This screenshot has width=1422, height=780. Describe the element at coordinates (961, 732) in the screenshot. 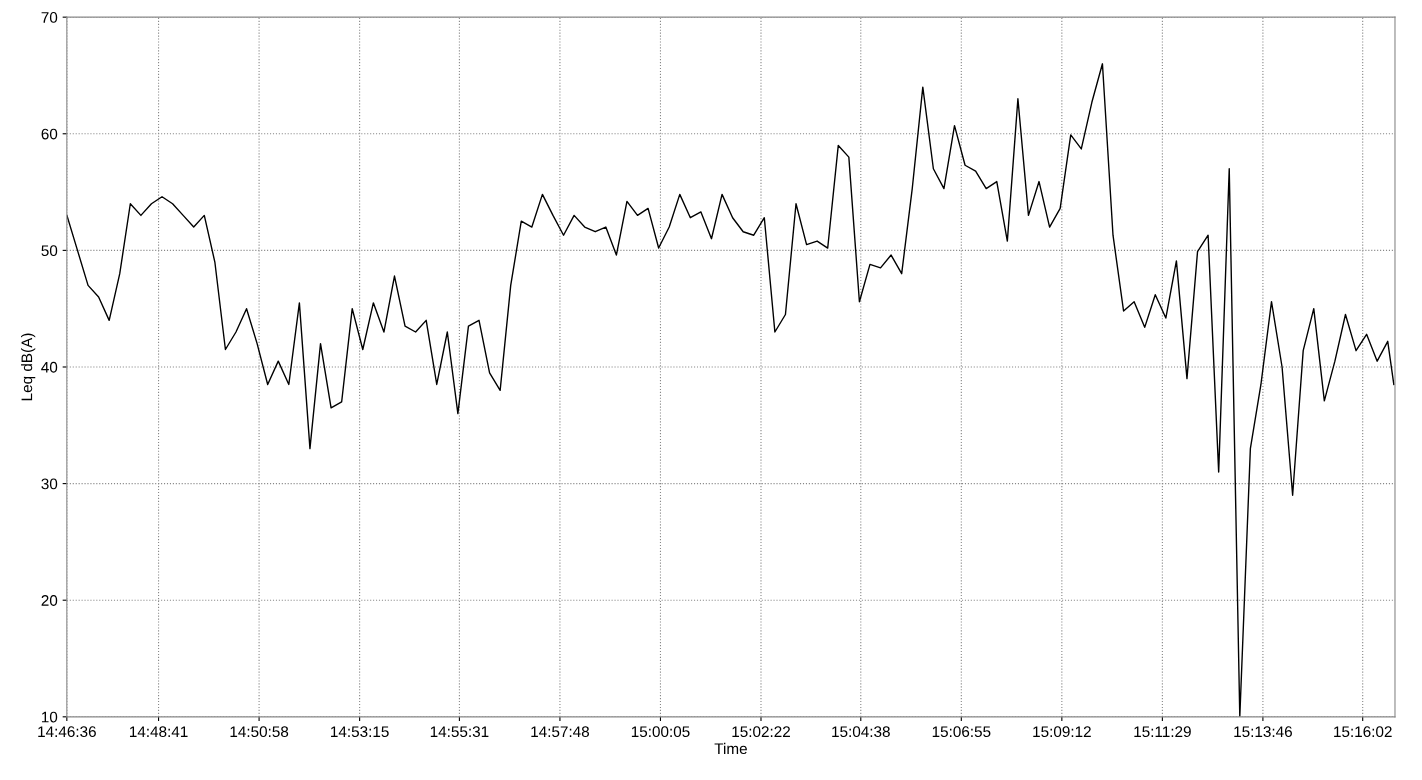

I see `x-tick-label: 15:06:55` at that location.